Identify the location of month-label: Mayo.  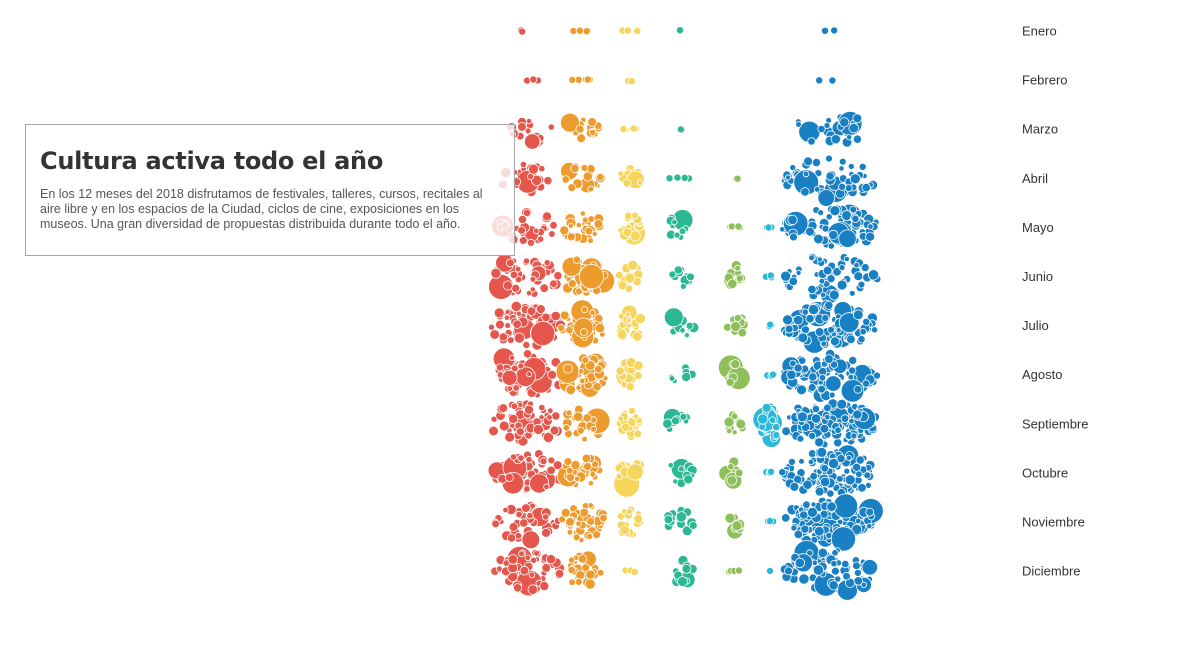
(1038, 227).